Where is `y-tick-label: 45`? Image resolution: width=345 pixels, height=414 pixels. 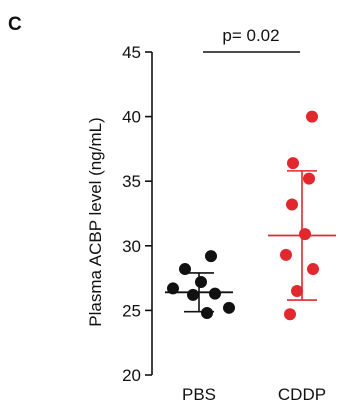 y-tick-label: 45 is located at coordinates (131, 52).